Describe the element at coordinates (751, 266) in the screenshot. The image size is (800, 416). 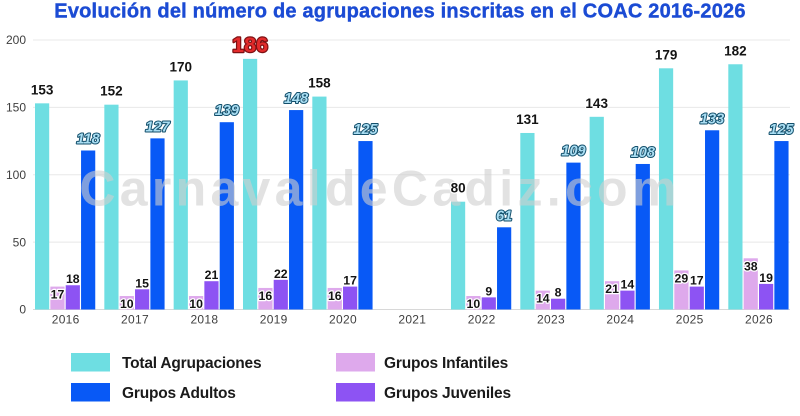
I see `svg-text: 38` at that location.